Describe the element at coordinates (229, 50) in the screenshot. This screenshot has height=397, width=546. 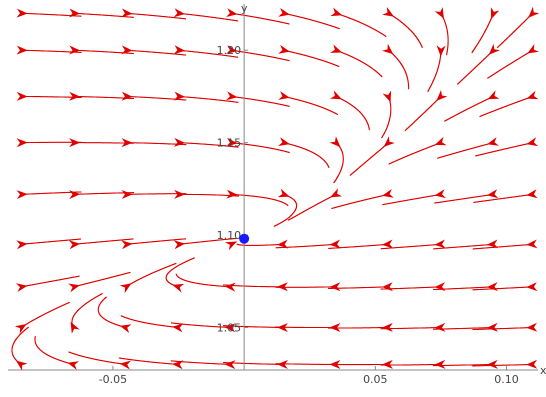
I see `y-tick-label-3: 1.20` at that location.